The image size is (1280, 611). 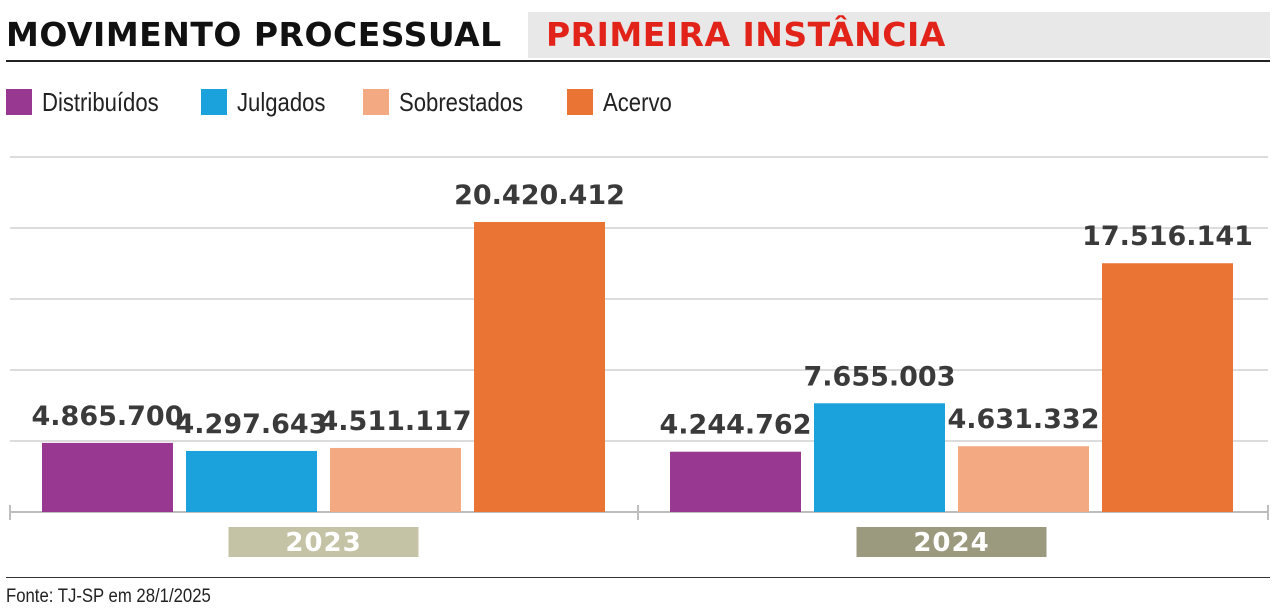 I want to click on category-label: 2024, so click(x=951, y=543).